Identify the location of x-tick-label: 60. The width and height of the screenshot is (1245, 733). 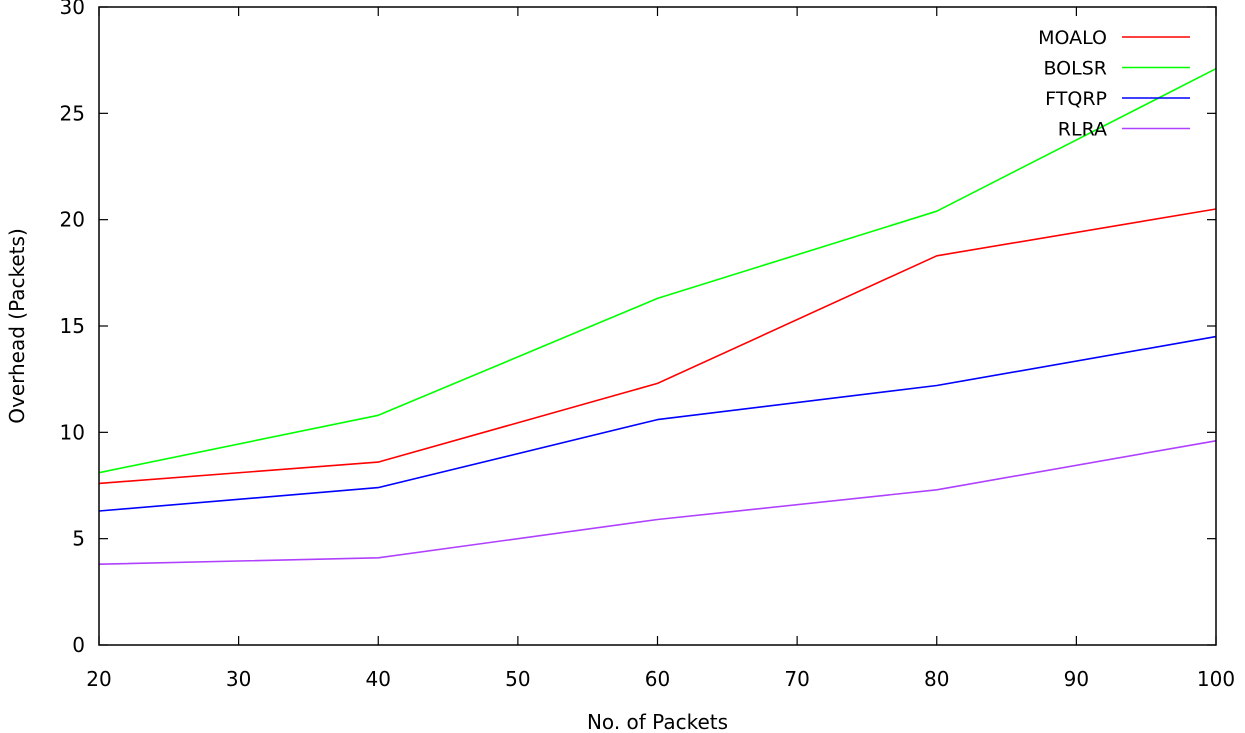
(657, 679).